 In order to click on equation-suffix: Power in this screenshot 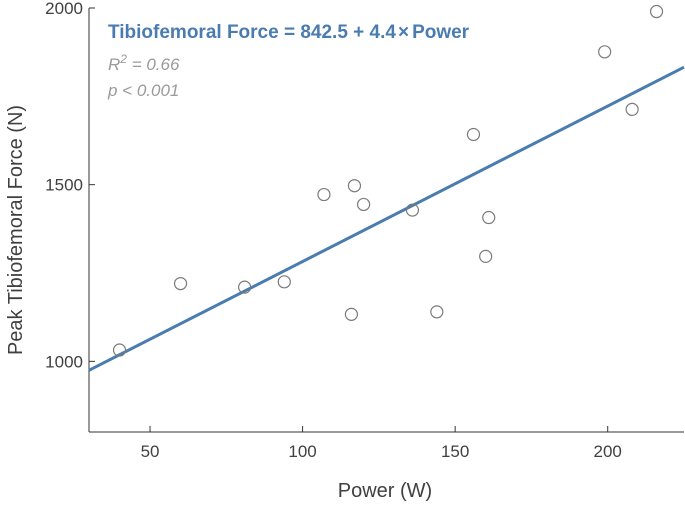, I will do `click(441, 32)`.